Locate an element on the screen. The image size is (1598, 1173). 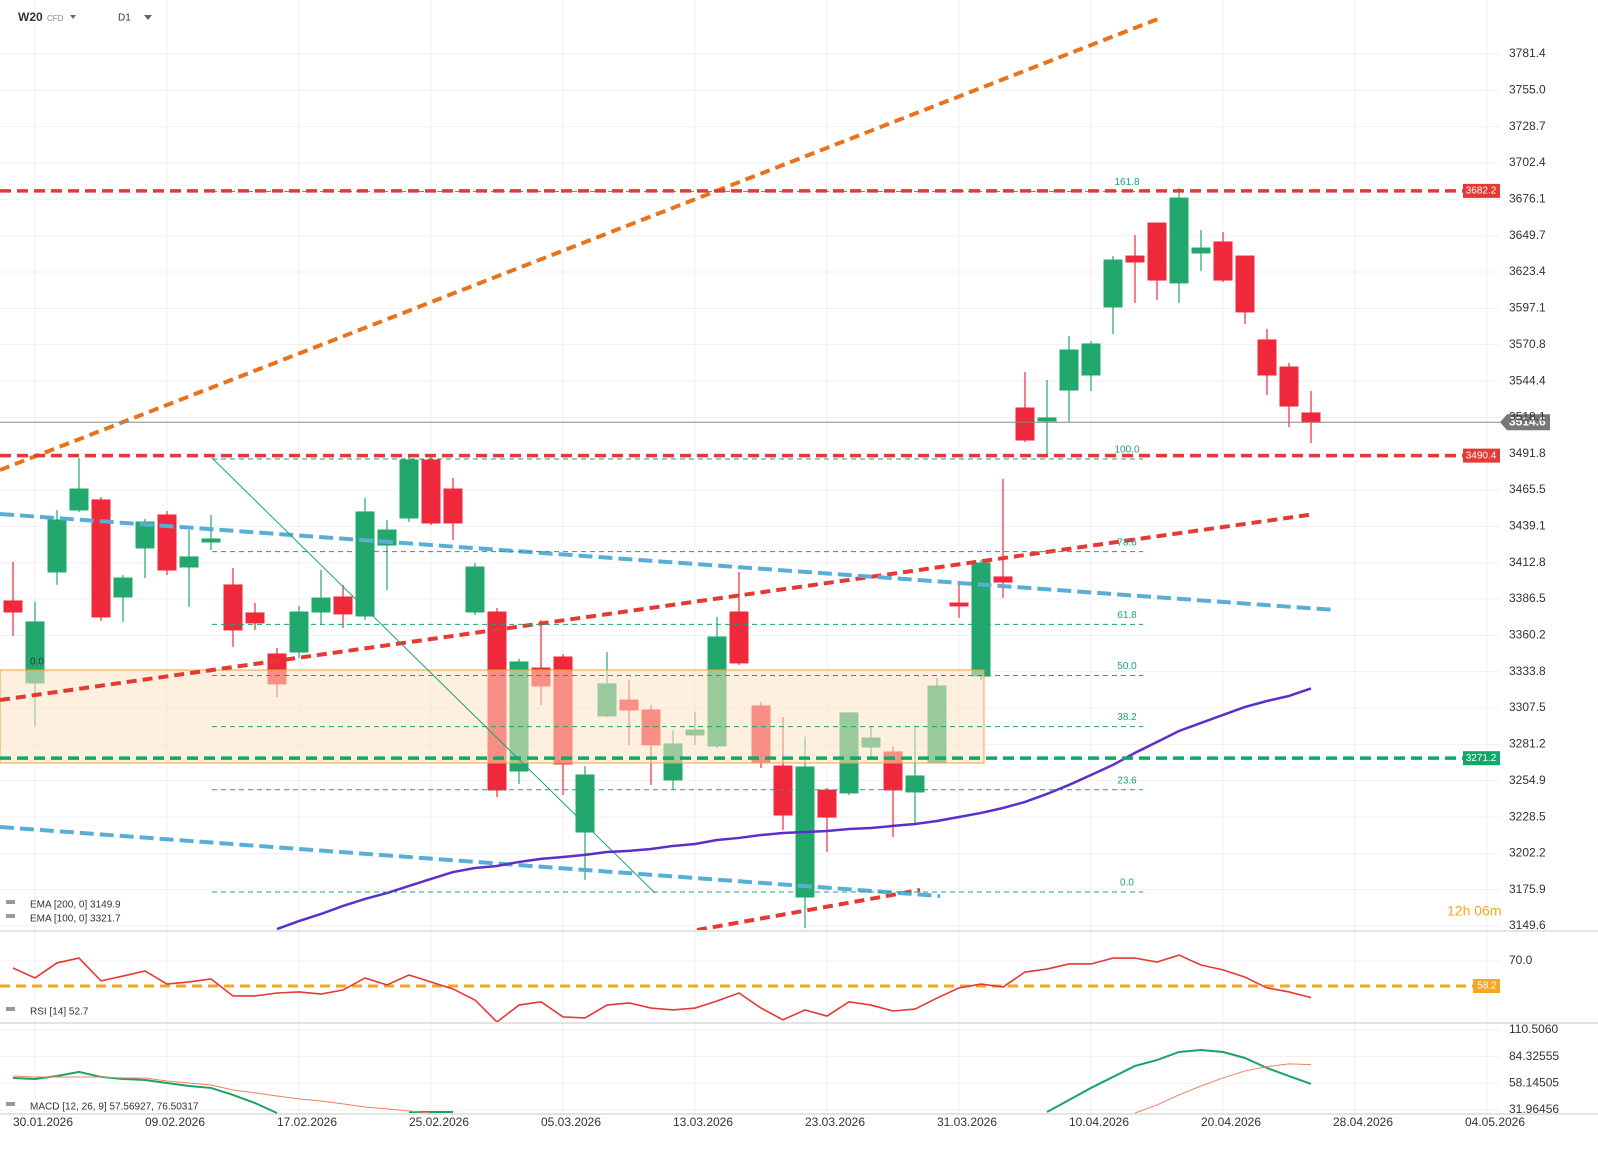
y-tick-label: 3491.8 is located at coordinates (1527, 453).